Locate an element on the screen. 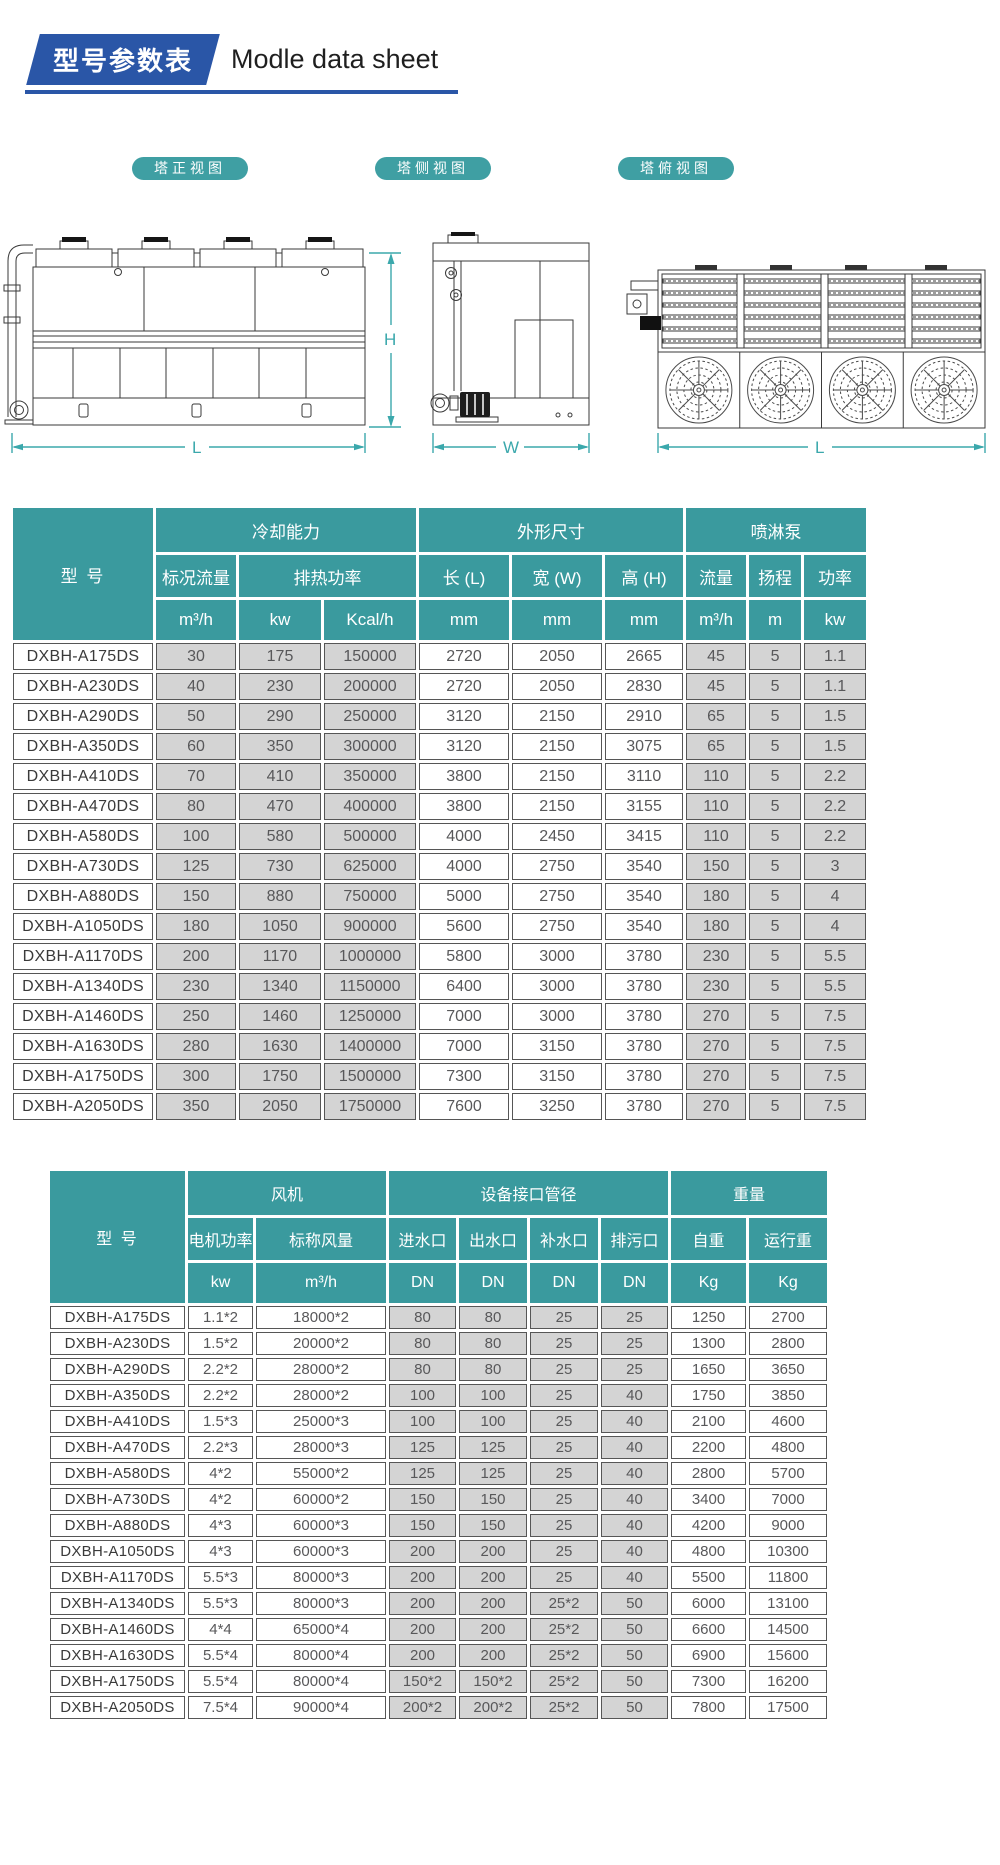 The height and width of the screenshot is (1865, 1000). value-cell: 2800 is located at coordinates (788, 1343).